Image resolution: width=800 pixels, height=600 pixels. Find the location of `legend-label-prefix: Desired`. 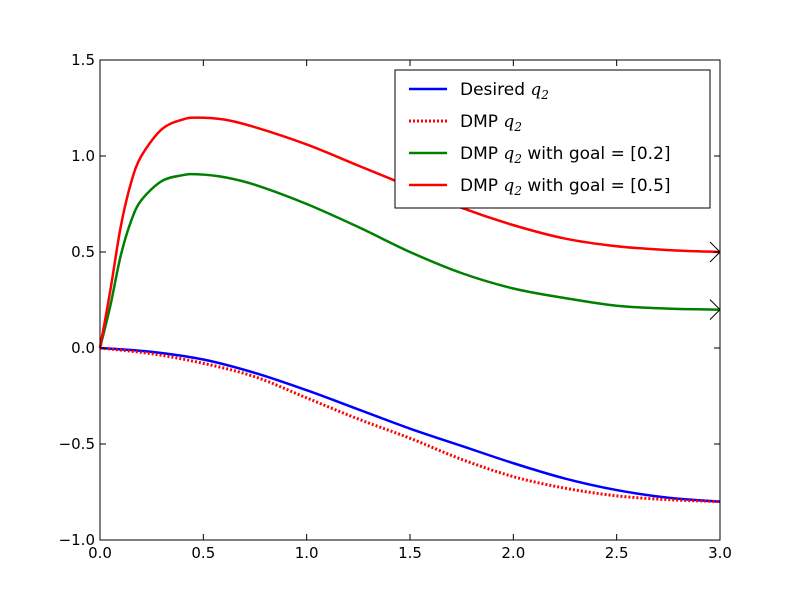

legend-label-prefix: Desired is located at coordinates (495, 90).